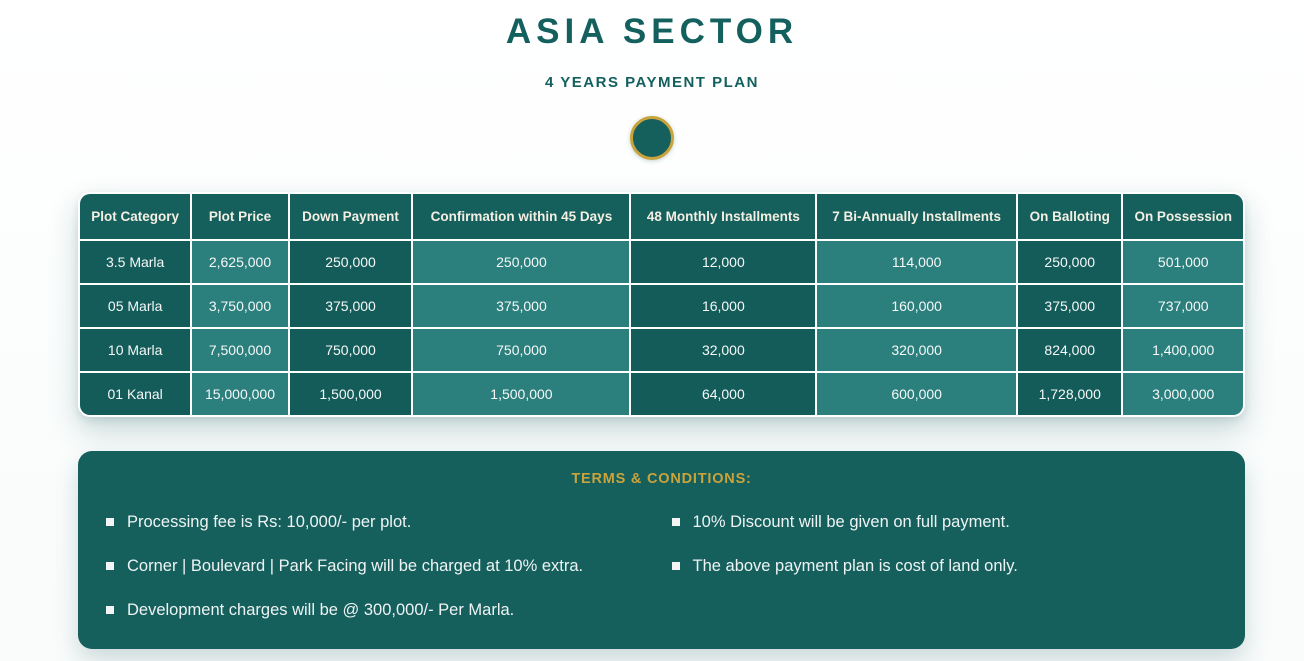 This screenshot has height=661, width=1304. What do you see at coordinates (917, 262) in the screenshot?
I see `cell-biannual-installment: 114,000` at bounding box center [917, 262].